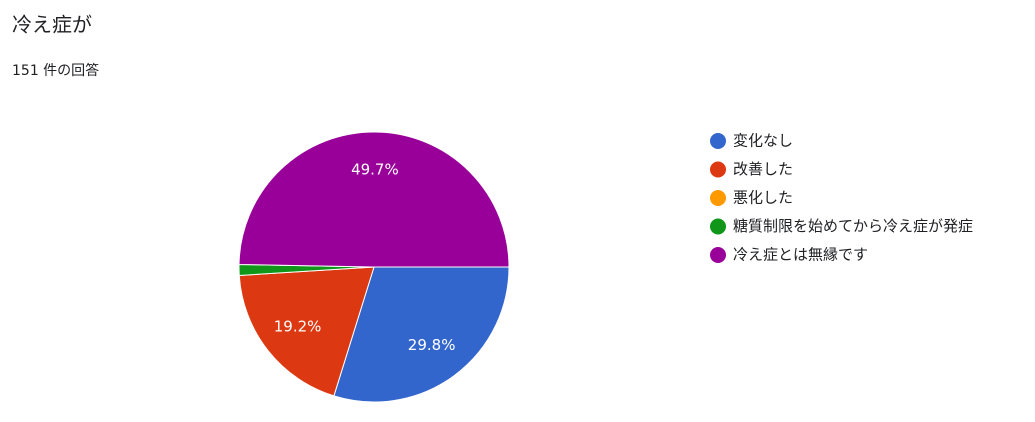 The height and width of the screenshot is (422, 1035). I want to click on data-label: 49.7%, so click(375, 169).